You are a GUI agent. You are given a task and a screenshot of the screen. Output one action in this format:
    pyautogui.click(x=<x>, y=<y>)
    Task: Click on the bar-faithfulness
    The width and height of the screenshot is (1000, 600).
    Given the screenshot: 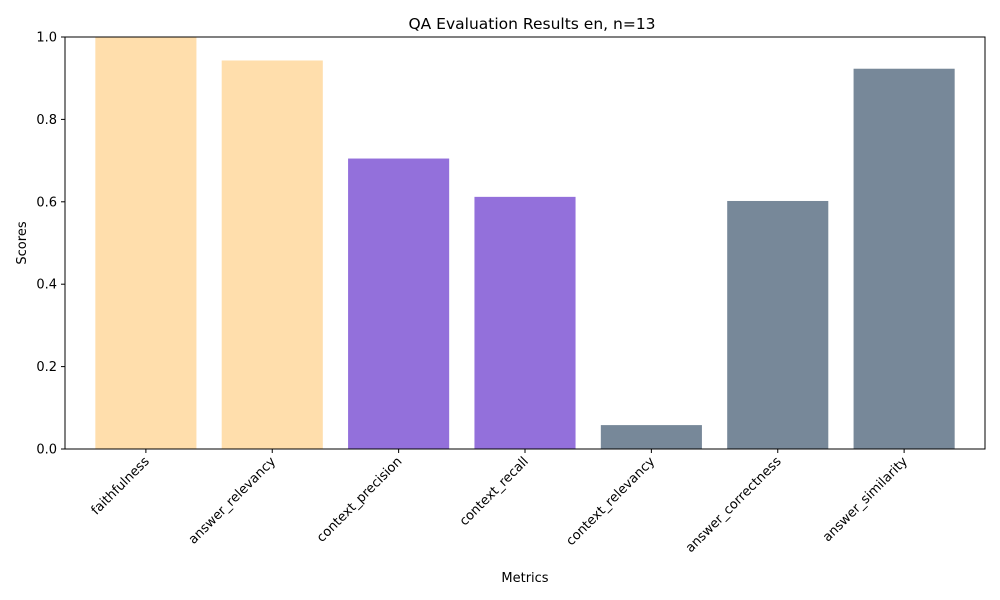 What is the action you would take?
    pyautogui.click(x=146, y=243)
    